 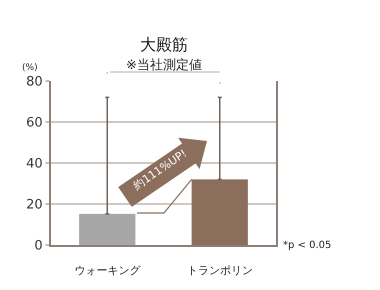 I want to click on text: *p < 0.05, so click(x=307, y=245).